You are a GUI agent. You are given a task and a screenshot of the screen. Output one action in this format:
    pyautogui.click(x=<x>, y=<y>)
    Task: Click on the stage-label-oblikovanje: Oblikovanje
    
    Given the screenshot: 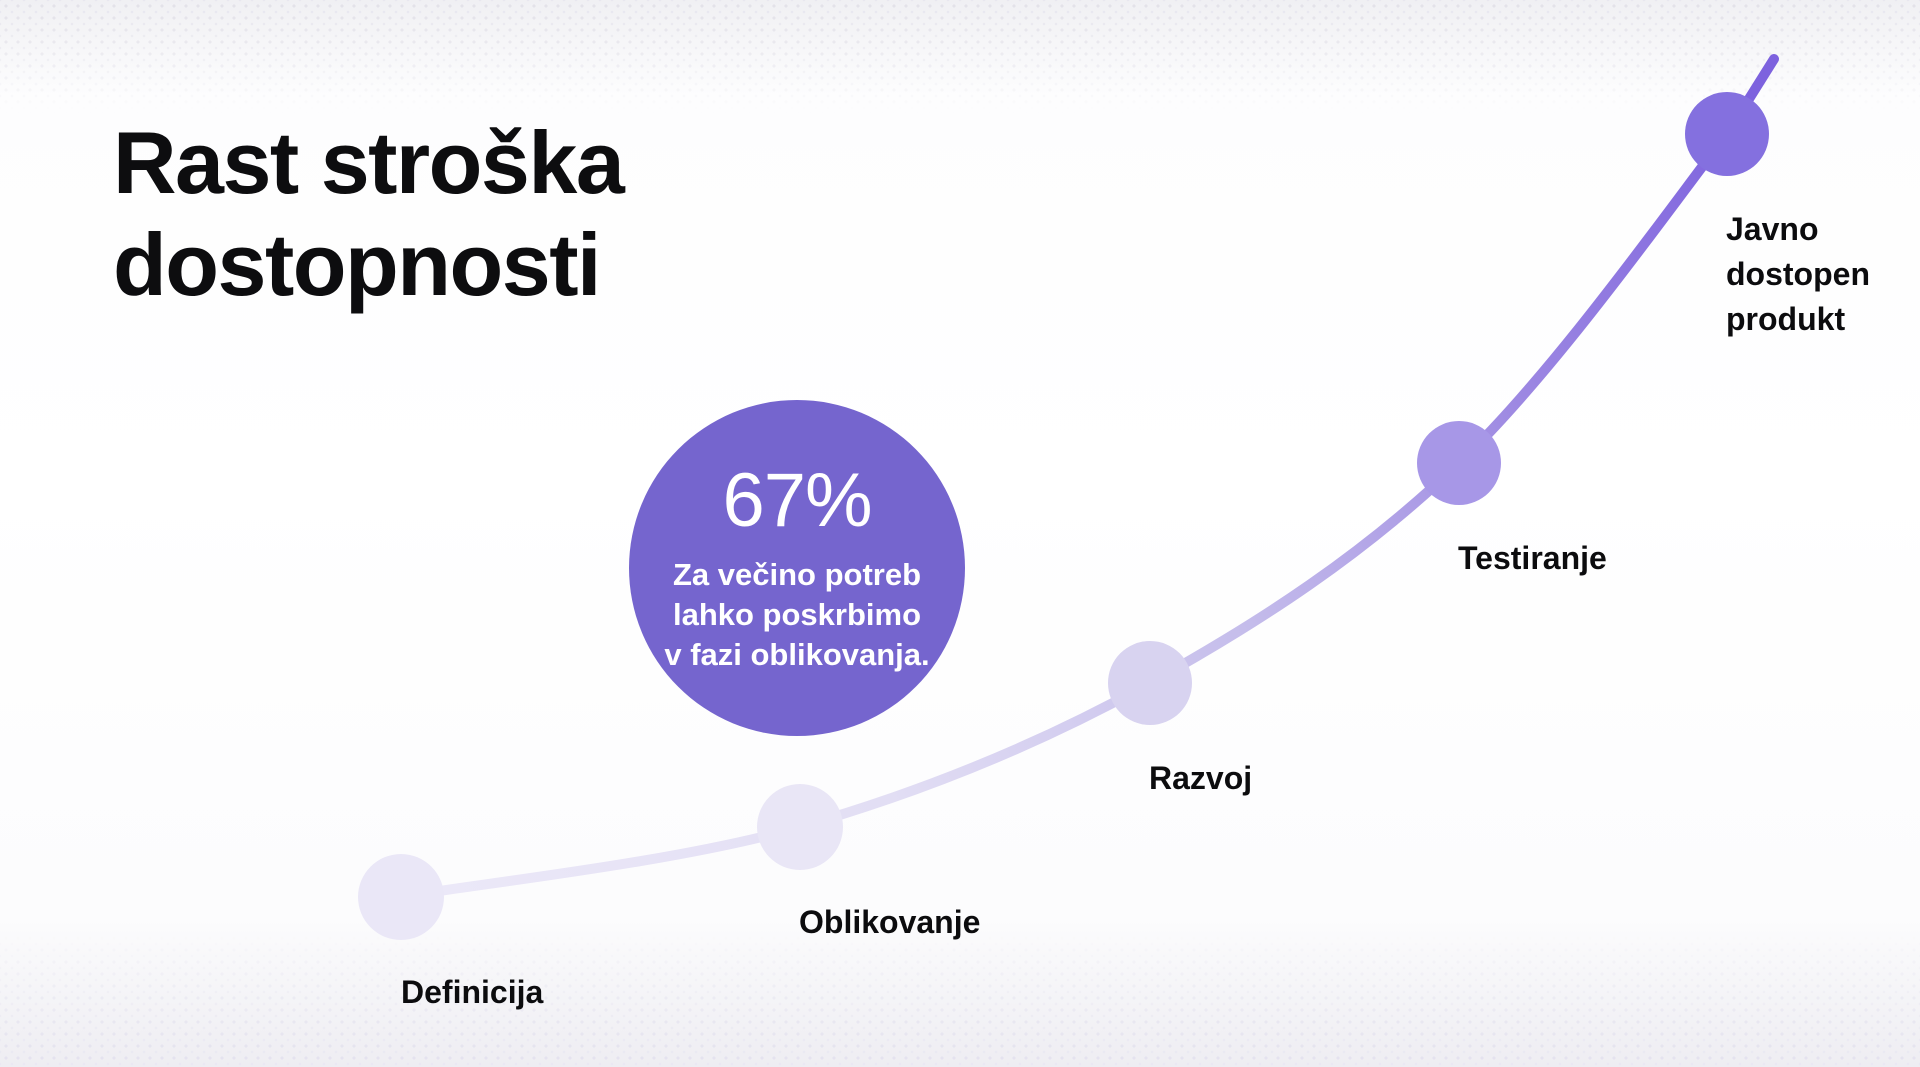 What is the action you would take?
    pyautogui.click(x=890, y=922)
    